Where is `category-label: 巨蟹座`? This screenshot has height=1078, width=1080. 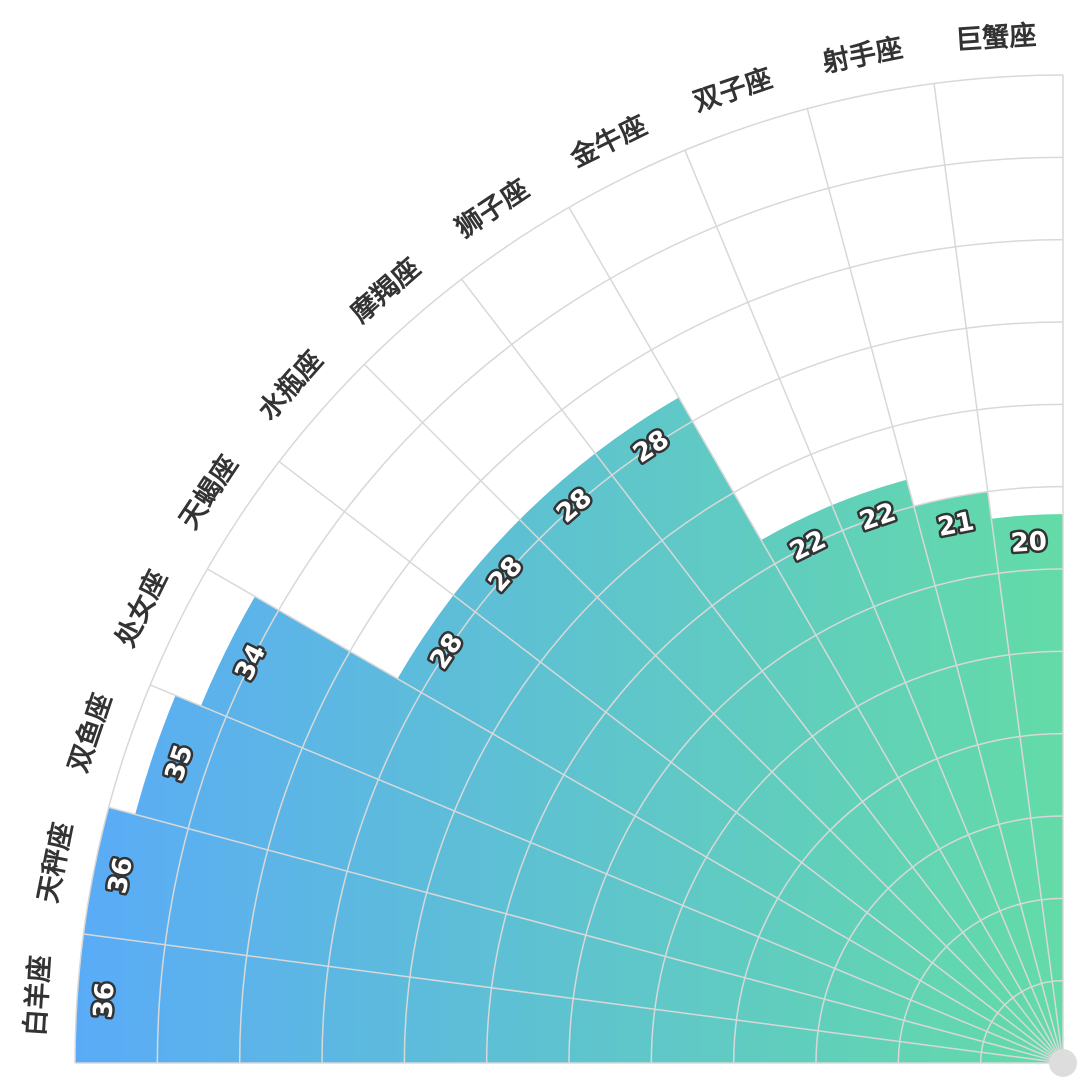
category-label: 巨蟹座 is located at coordinates (995, 37).